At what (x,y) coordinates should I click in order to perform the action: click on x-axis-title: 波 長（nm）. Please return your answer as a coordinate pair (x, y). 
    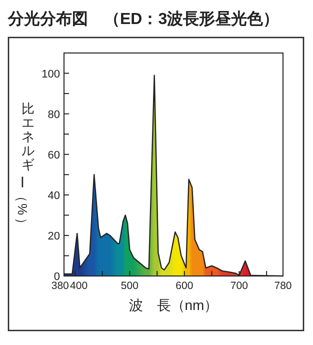
    Looking at the image, I should click on (173, 305).